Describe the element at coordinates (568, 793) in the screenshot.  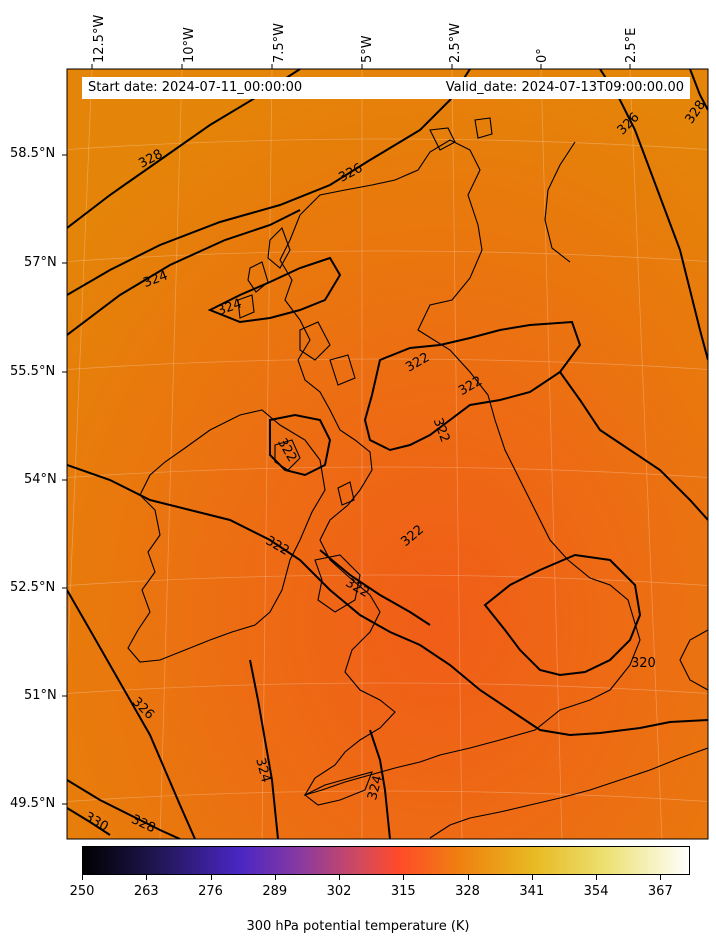
I see `coast-france` at that location.